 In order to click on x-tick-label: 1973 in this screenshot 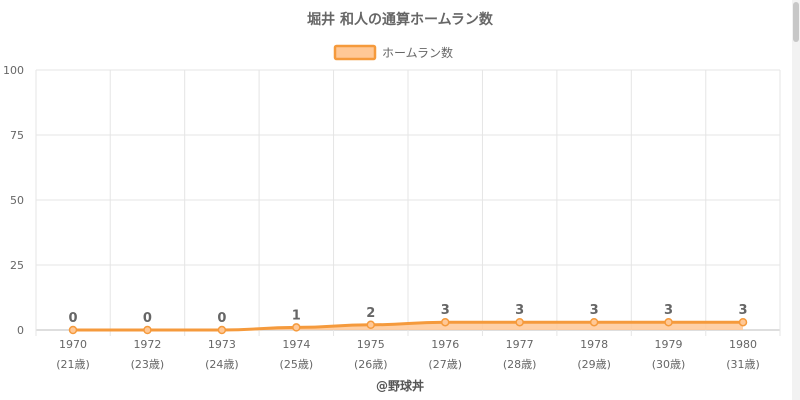, I will do `click(222, 344)`.